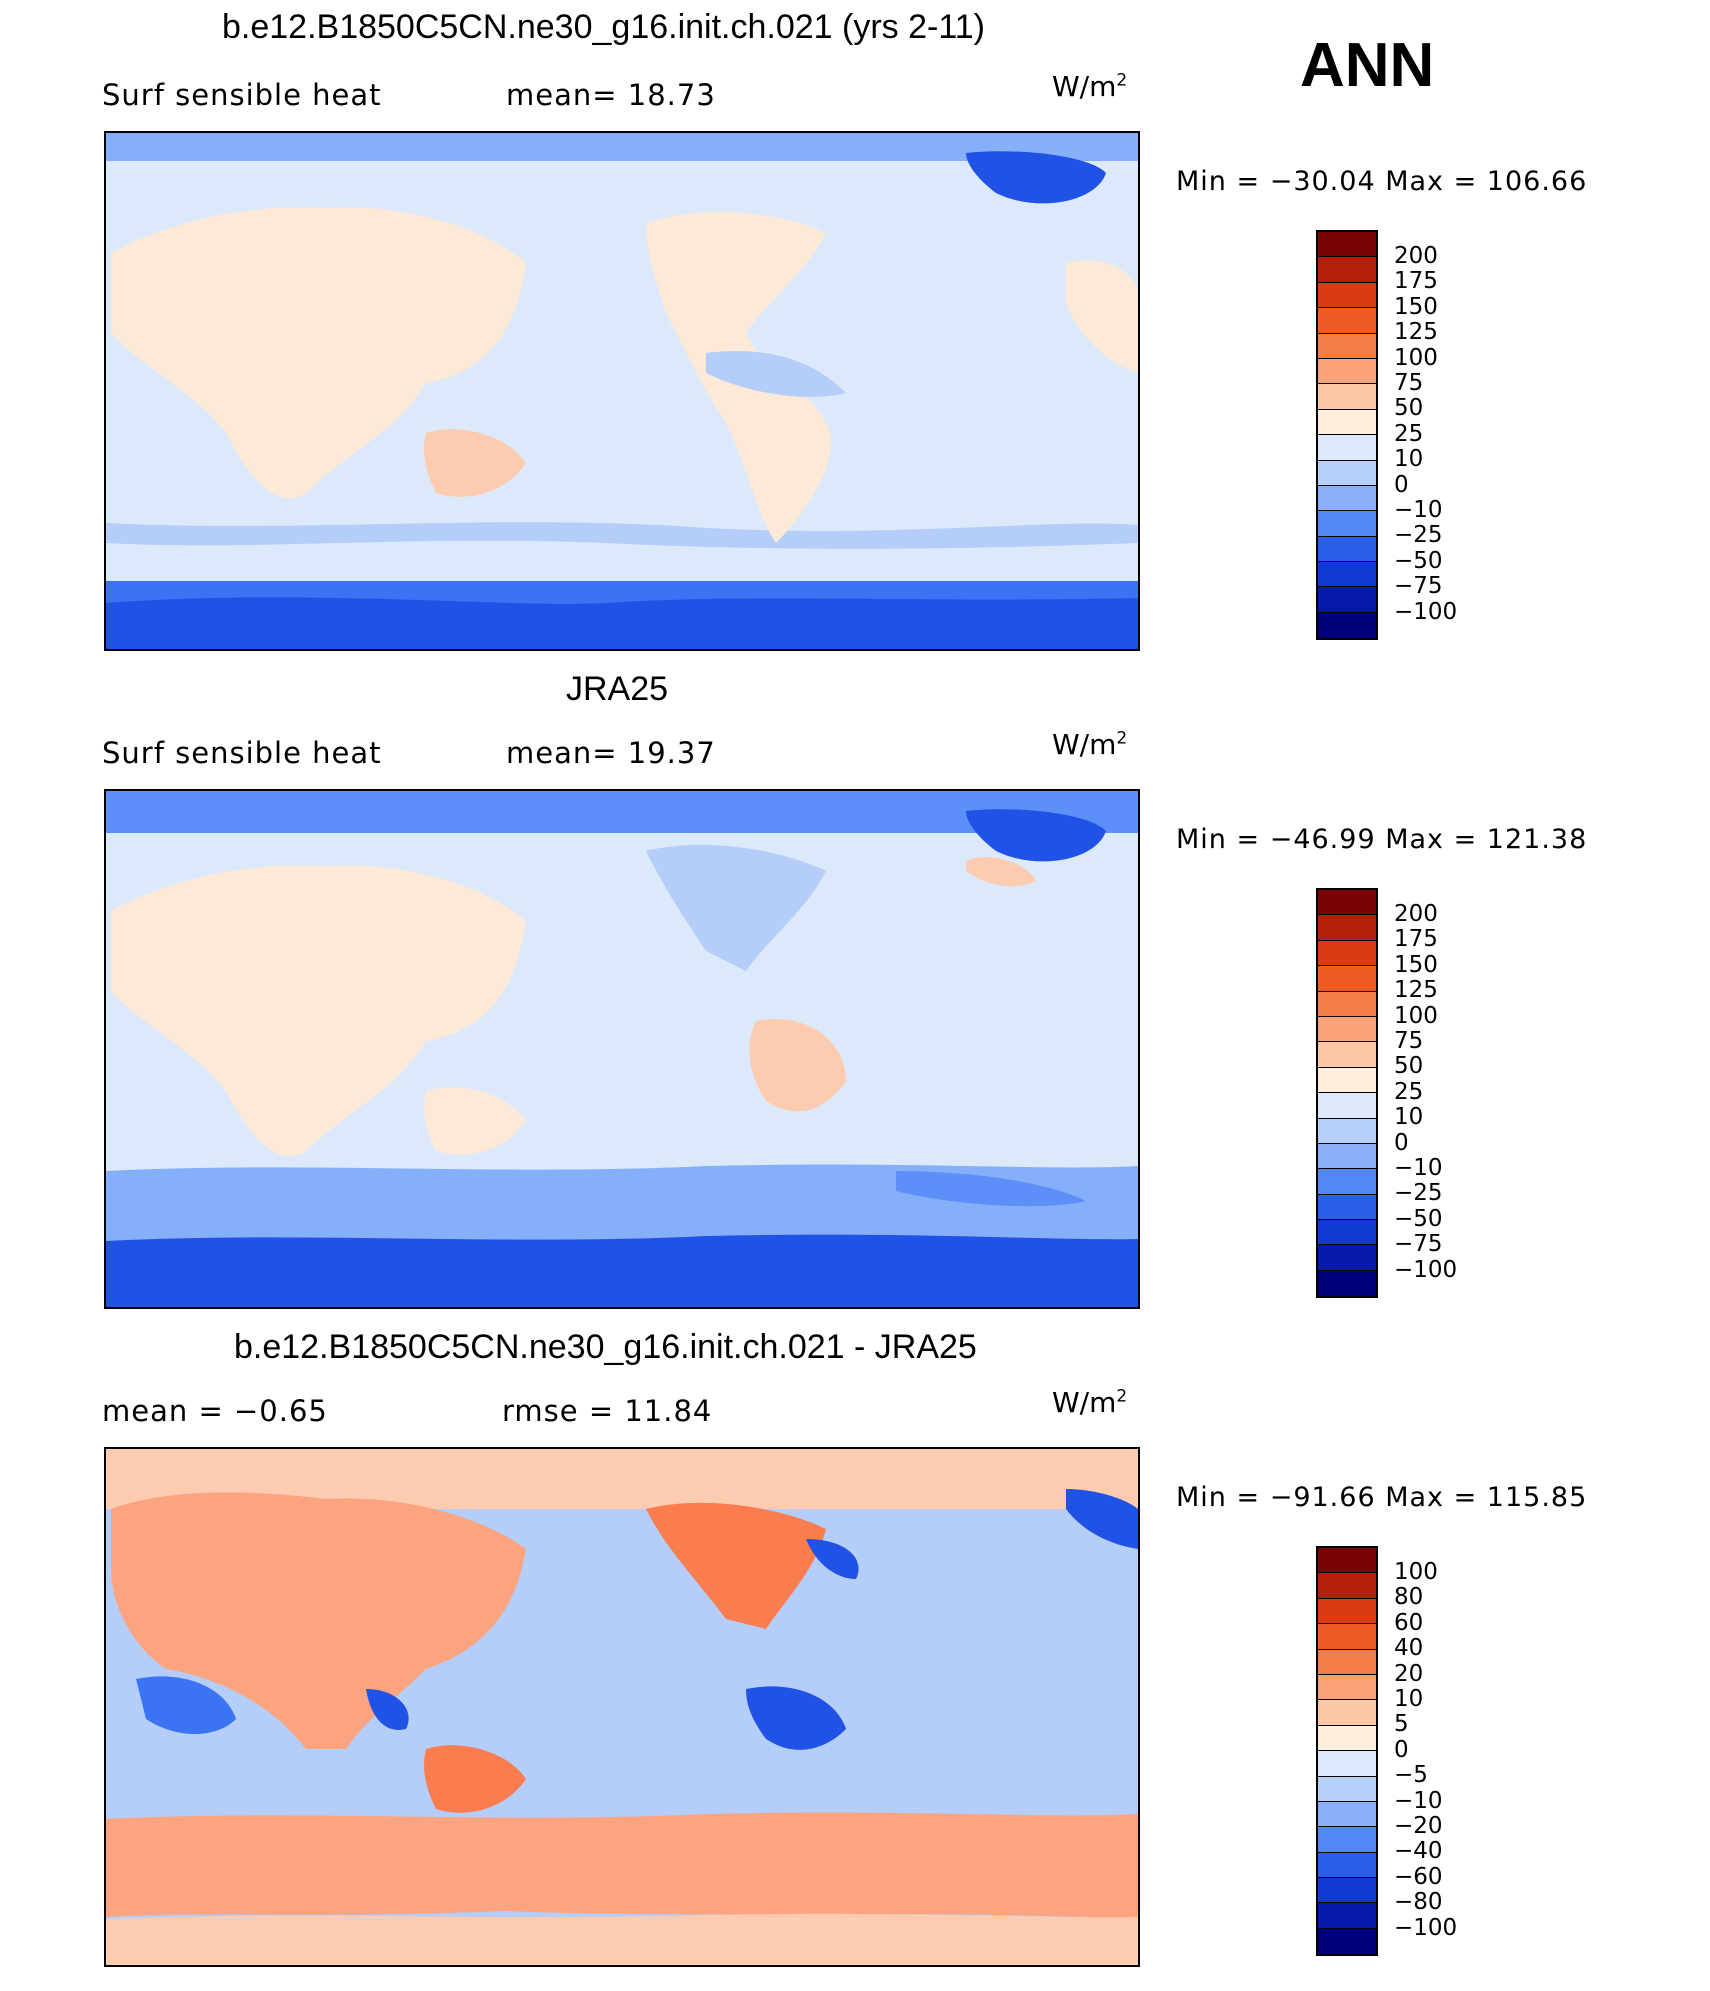 The image size is (1710, 1991). What do you see at coordinates (1409, 1622) in the screenshot?
I see `colorbar-level-label: 60` at bounding box center [1409, 1622].